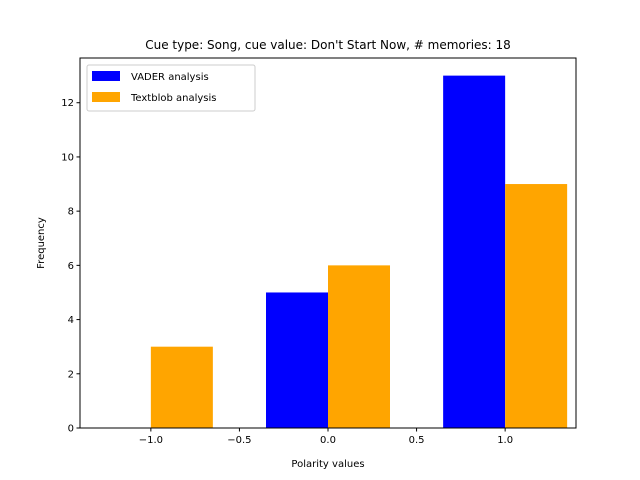 This screenshot has height=480, width=640. What do you see at coordinates (239, 440) in the screenshot?
I see `x-tick-label: −0.5` at bounding box center [239, 440].